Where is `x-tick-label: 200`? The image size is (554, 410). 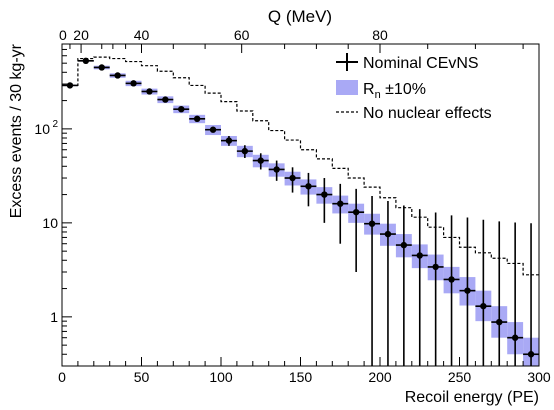 x-tick-label: 200 is located at coordinates (380, 377).